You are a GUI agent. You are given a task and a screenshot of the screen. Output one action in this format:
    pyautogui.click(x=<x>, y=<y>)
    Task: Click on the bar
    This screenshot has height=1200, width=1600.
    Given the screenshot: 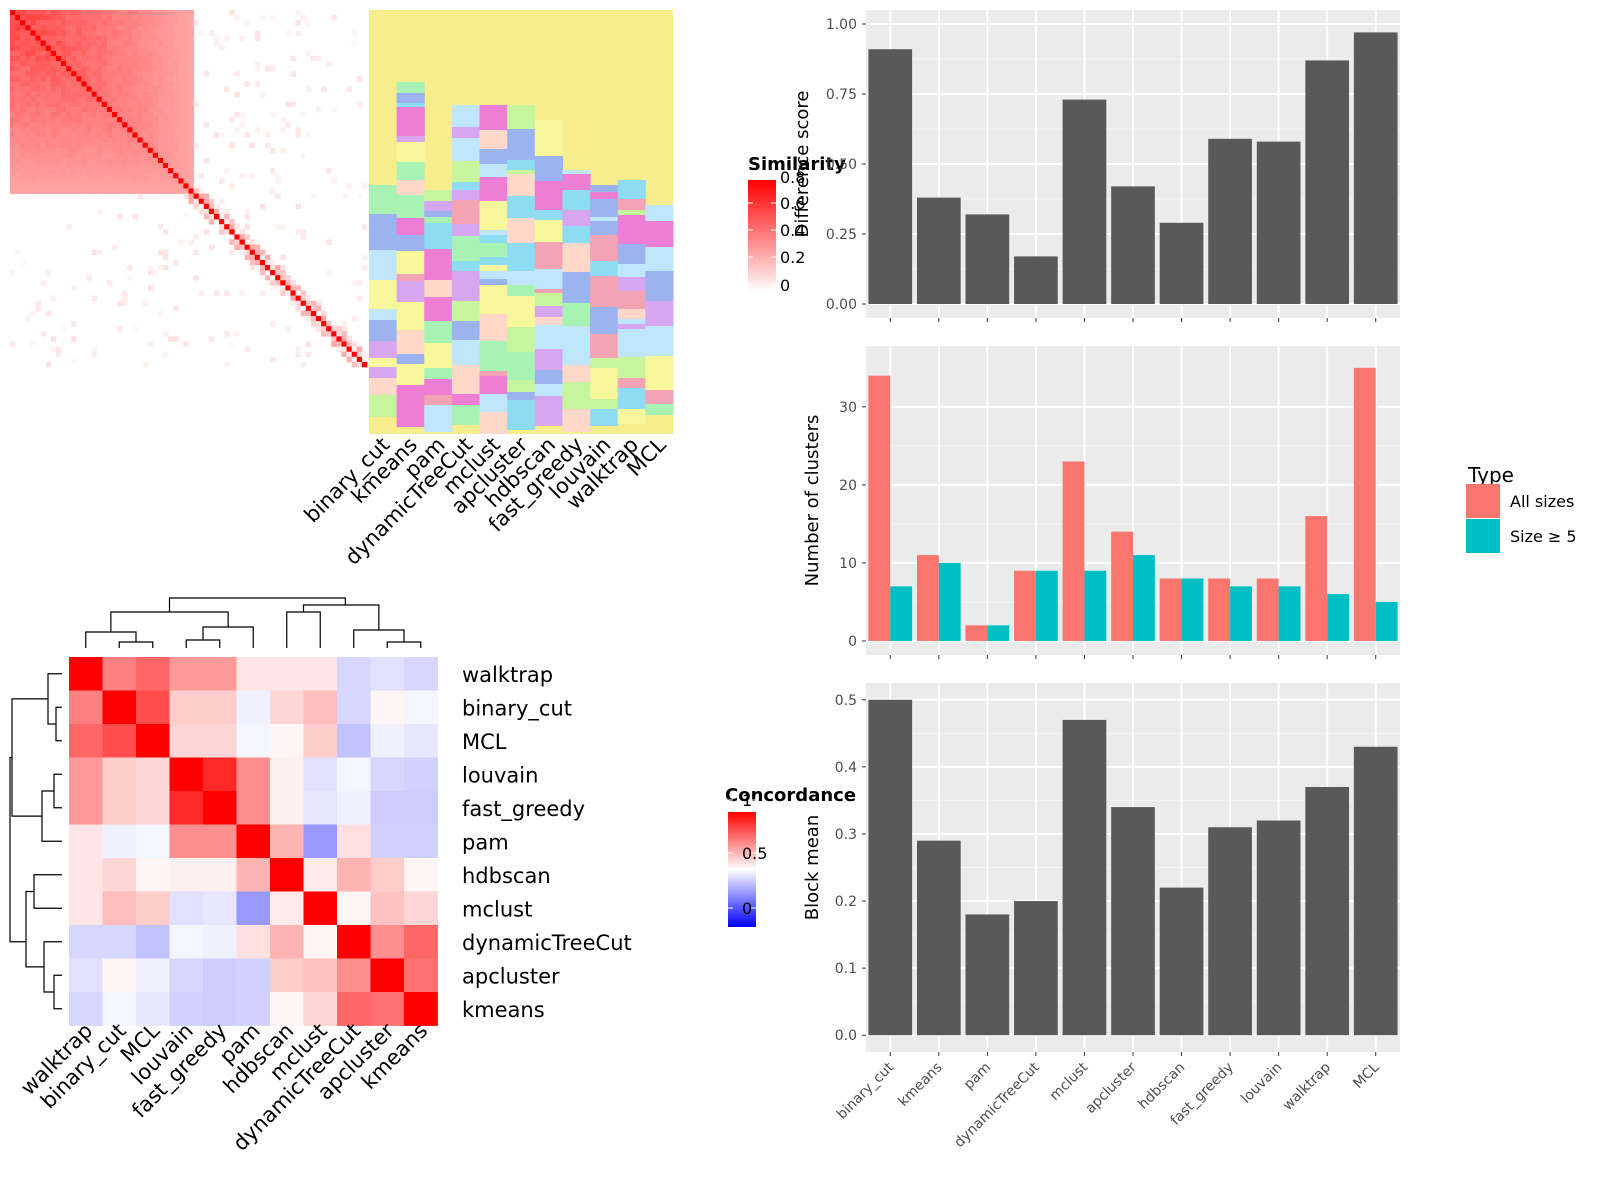 What is the action you would take?
    pyautogui.click(x=1036, y=968)
    